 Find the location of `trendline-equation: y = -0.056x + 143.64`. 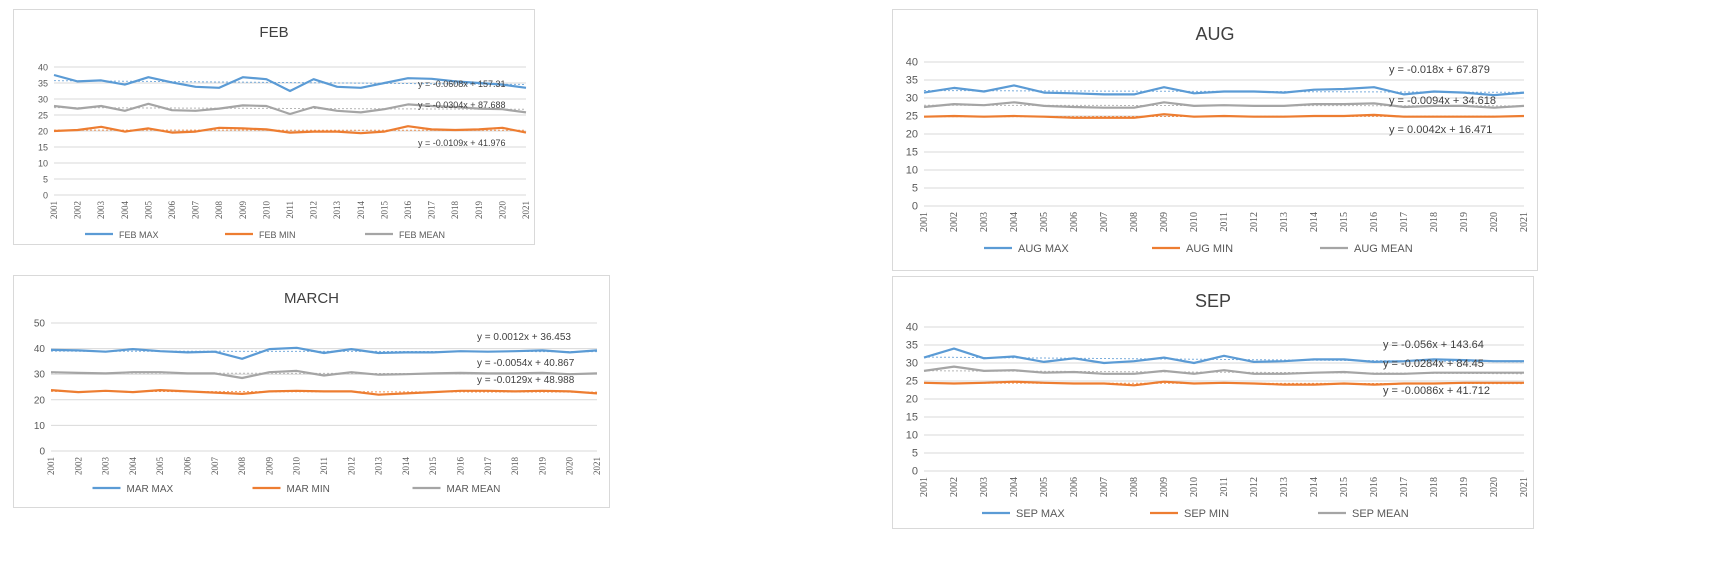

trendline-equation: y = -0.056x + 143.64 is located at coordinates (1433, 345).